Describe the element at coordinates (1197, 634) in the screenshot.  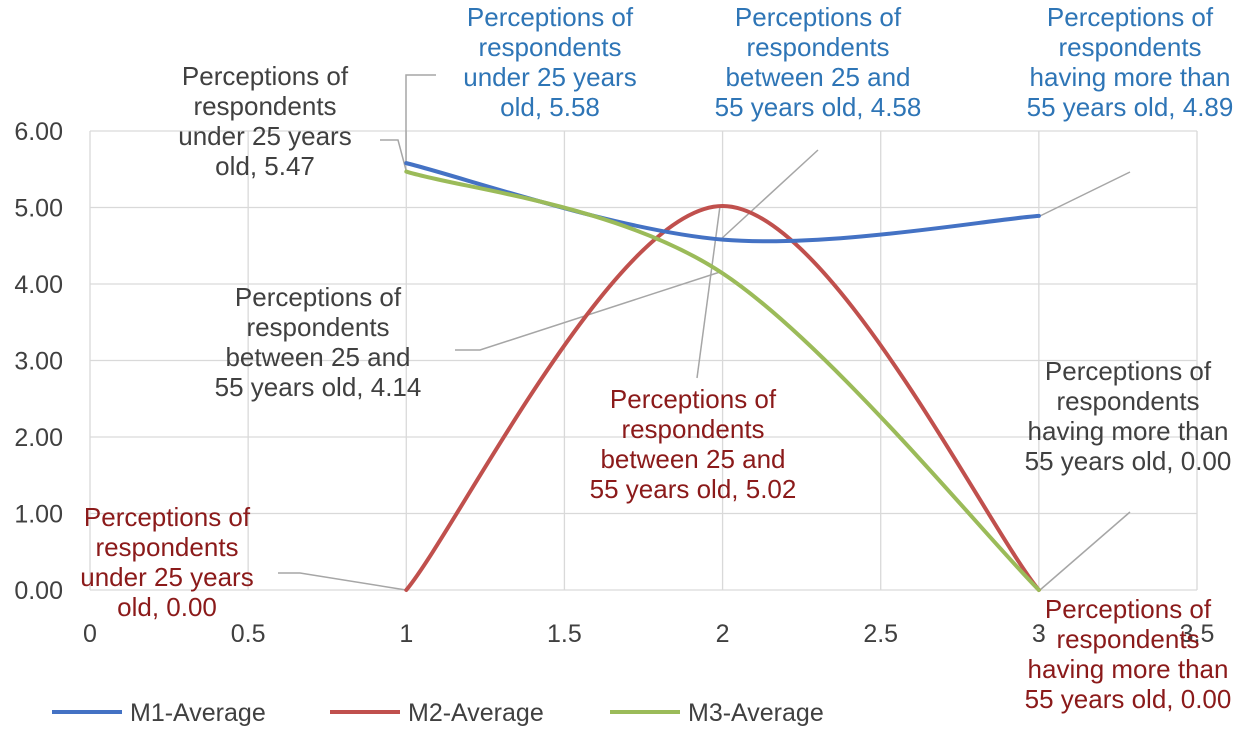
I see `x-tick-label: 3.5` at that location.